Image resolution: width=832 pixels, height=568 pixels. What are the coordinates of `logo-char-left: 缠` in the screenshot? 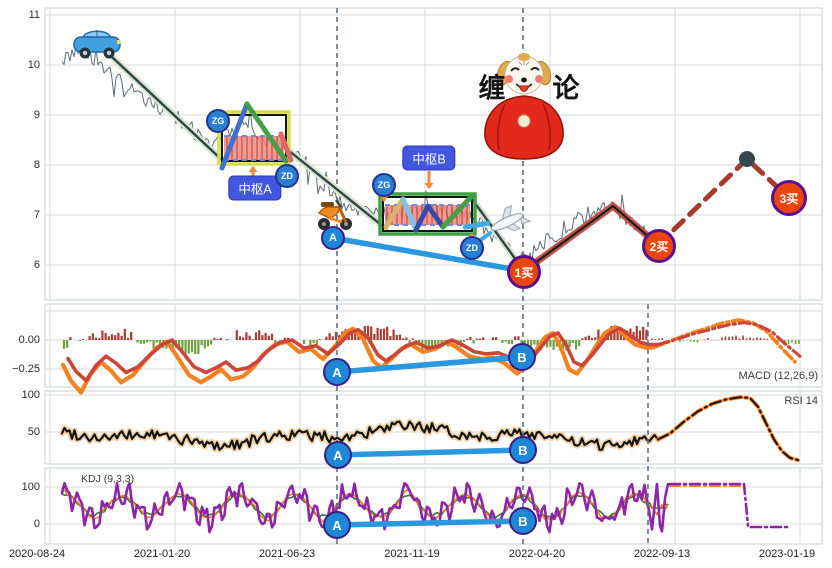 It's located at (492, 88).